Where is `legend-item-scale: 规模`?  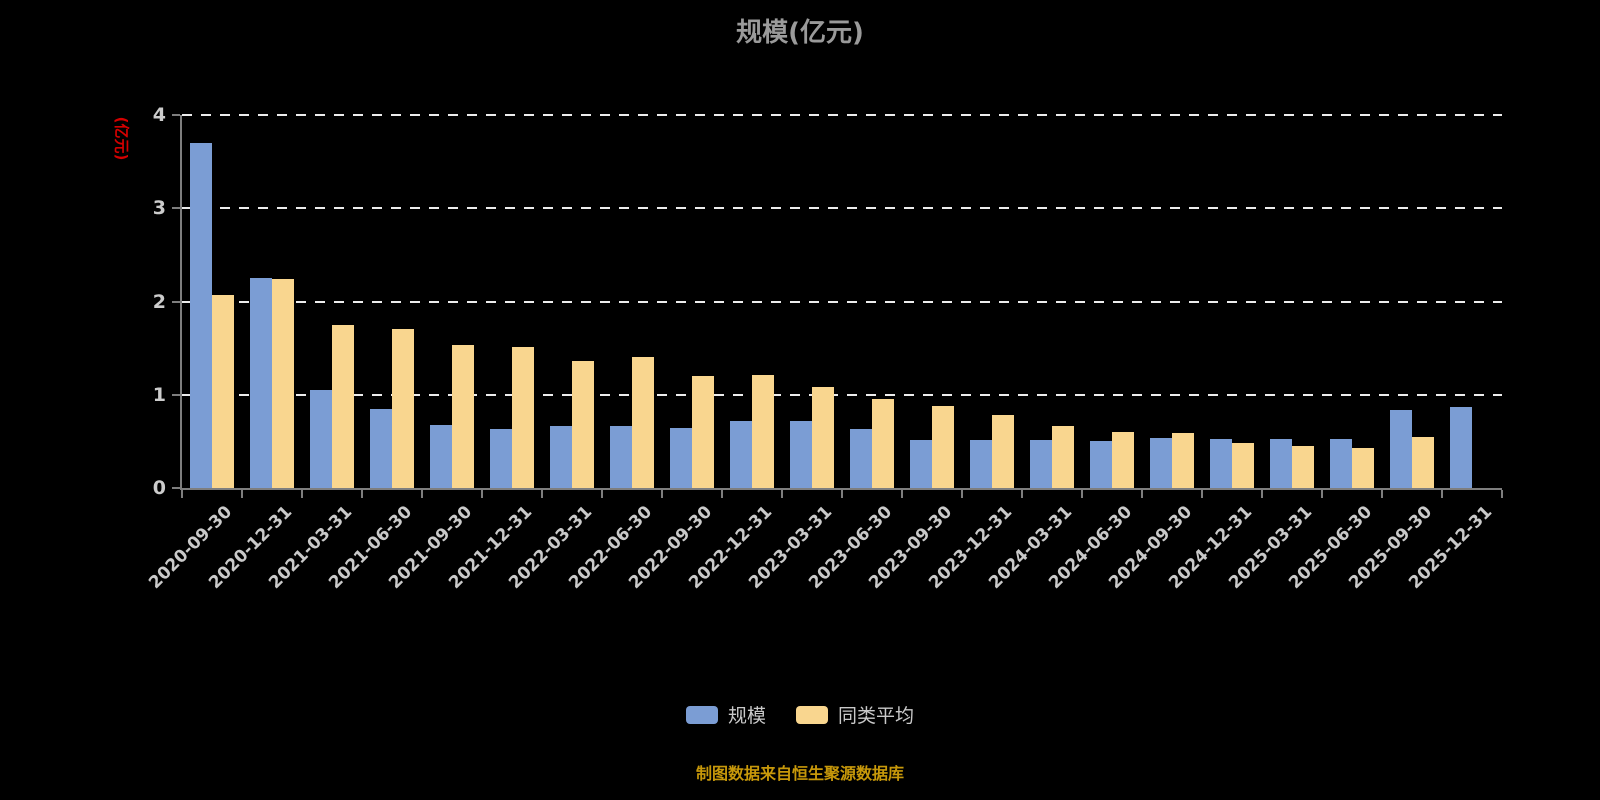
legend-item-scale: 规模 is located at coordinates (725, 714).